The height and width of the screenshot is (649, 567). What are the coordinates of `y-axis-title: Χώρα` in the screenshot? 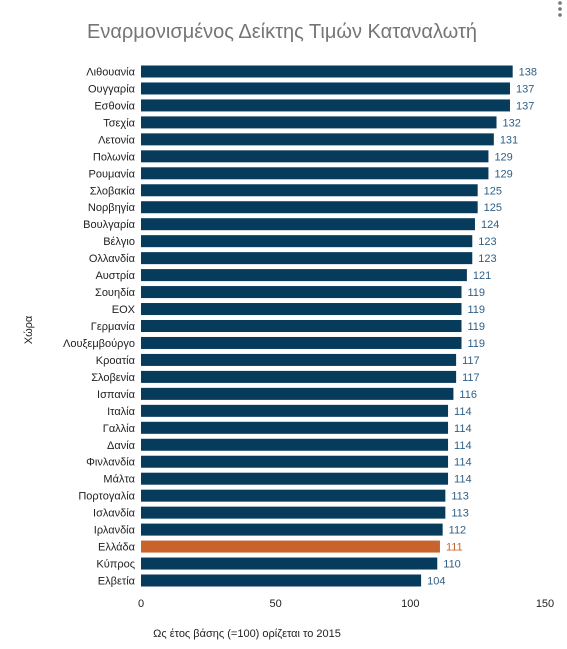 It's located at (29, 329).